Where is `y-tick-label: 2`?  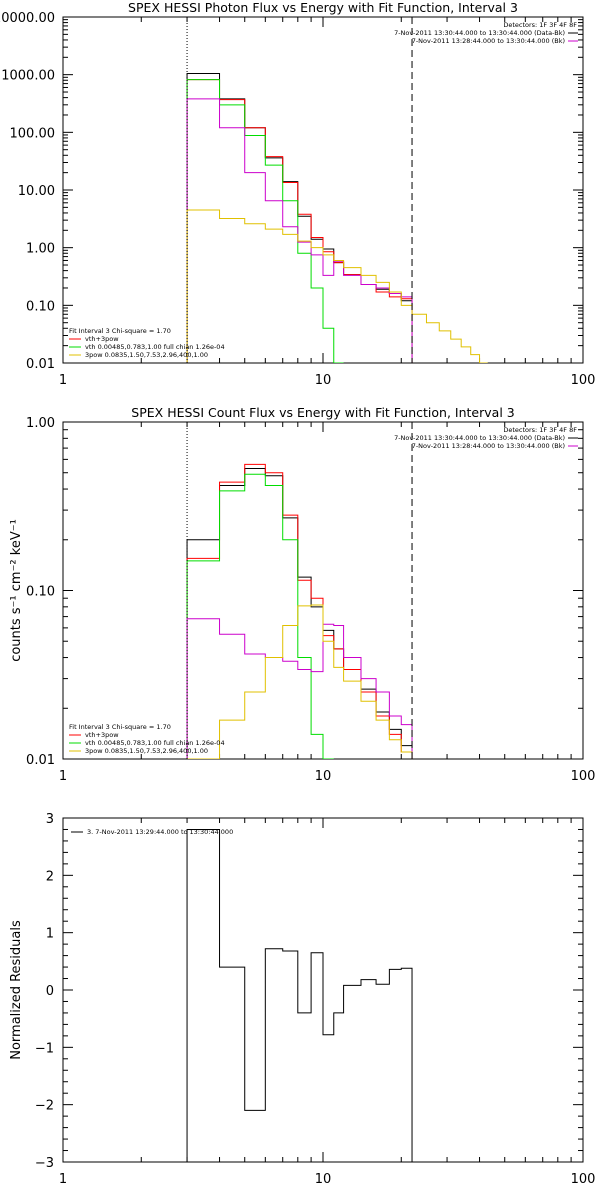 y-tick-label: 2 is located at coordinates (50, 876).